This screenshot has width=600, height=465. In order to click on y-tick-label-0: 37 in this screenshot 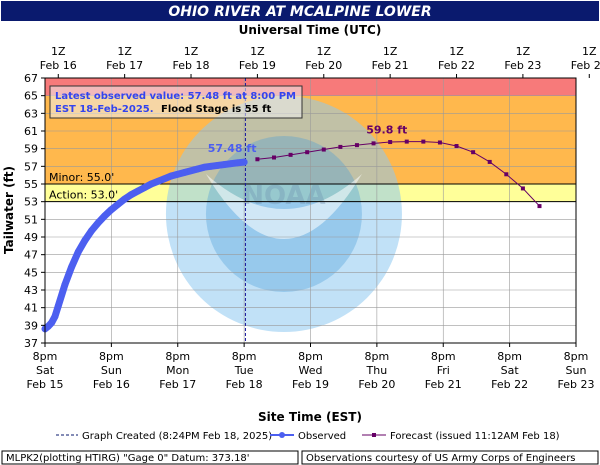, I will do `click(31, 343)`.